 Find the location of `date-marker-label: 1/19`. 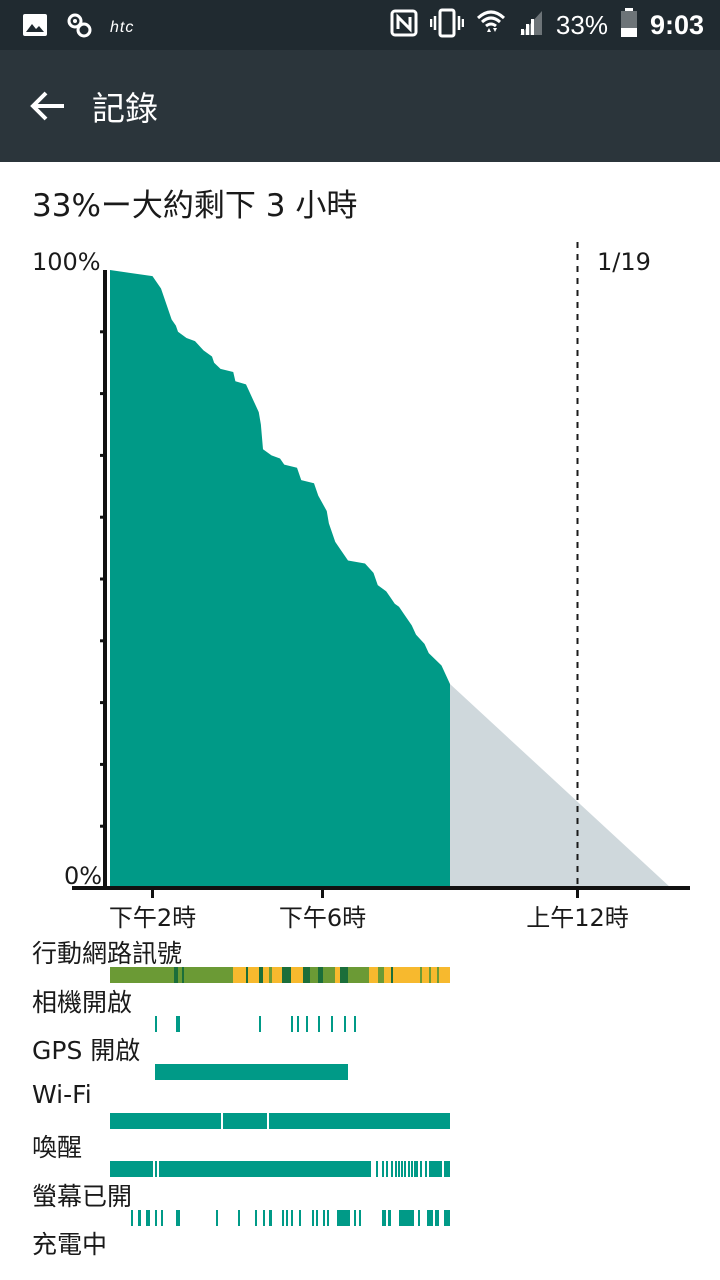

date-marker-label: 1/19 is located at coordinates (624, 262).